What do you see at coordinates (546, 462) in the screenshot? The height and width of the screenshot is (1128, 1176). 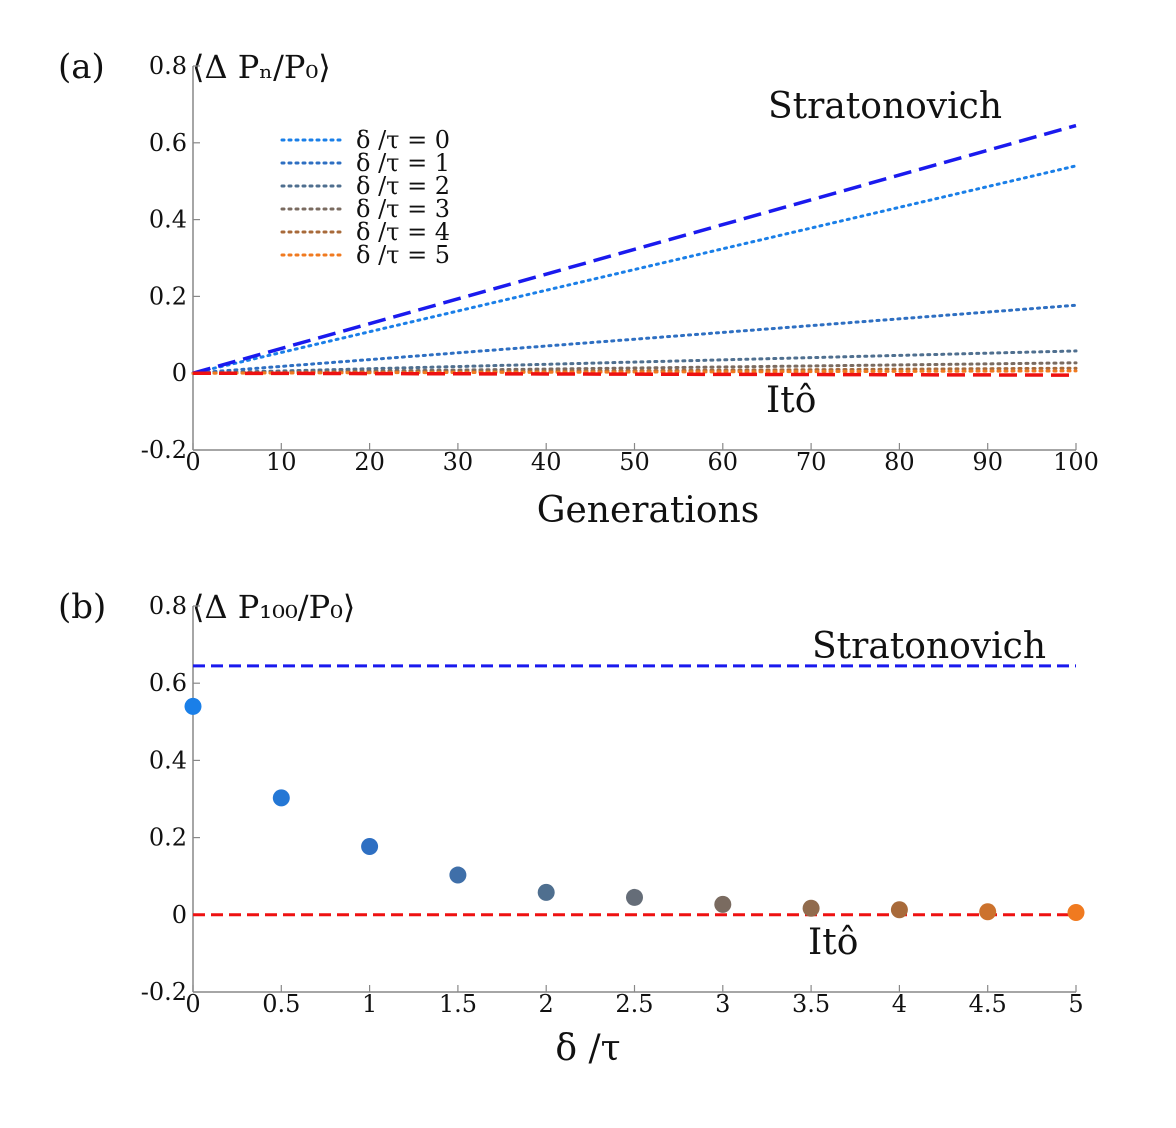 I see `panel-a-x-tick-label: 40` at bounding box center [546, 462].